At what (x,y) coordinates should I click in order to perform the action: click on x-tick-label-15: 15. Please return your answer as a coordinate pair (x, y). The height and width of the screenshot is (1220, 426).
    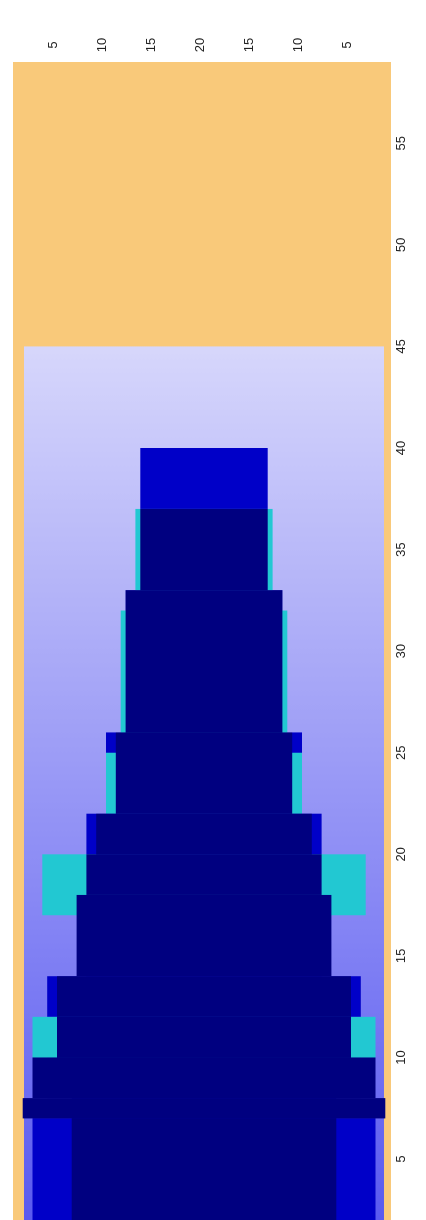
    Looking at the image, I should click on (400, 956).